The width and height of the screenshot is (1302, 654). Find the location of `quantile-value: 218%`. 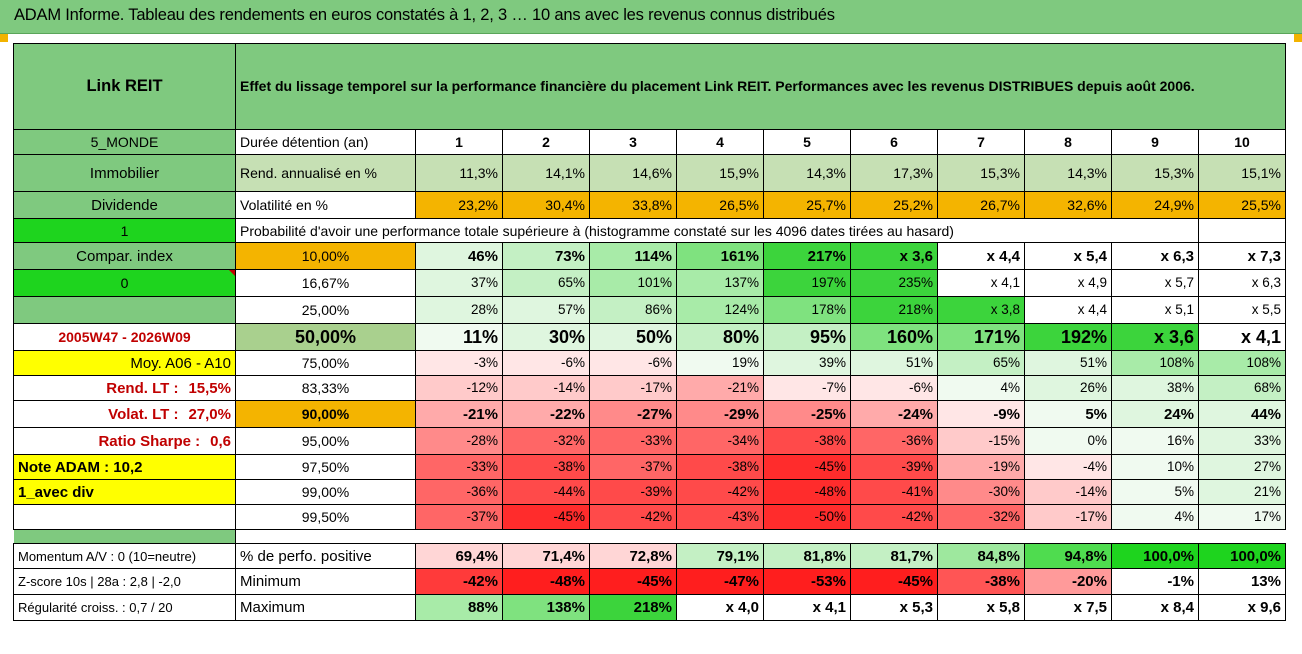

quantile-value: 218% is located at coordinates (894, 310).